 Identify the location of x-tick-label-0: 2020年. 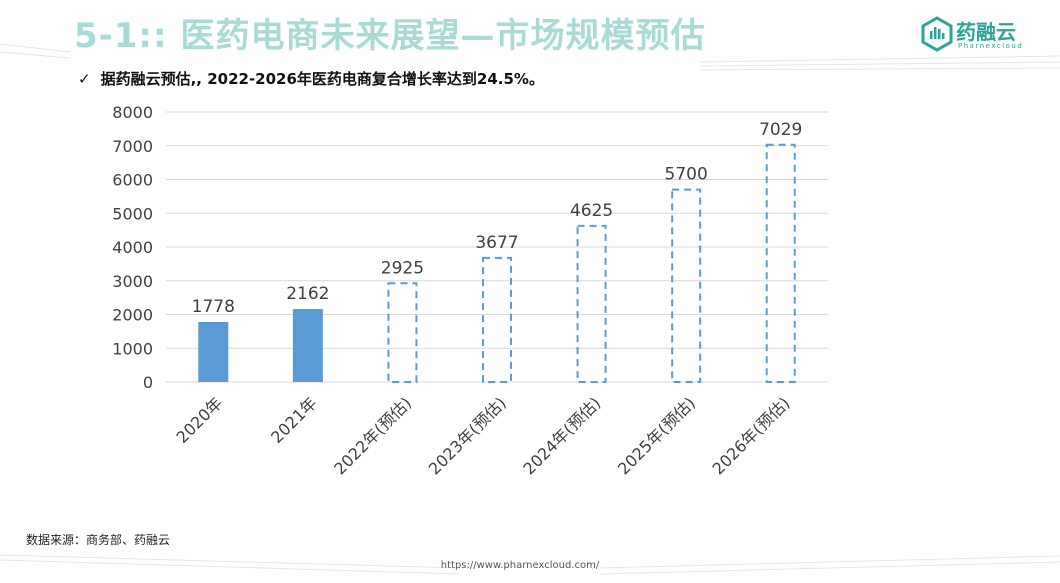
(200, 420).